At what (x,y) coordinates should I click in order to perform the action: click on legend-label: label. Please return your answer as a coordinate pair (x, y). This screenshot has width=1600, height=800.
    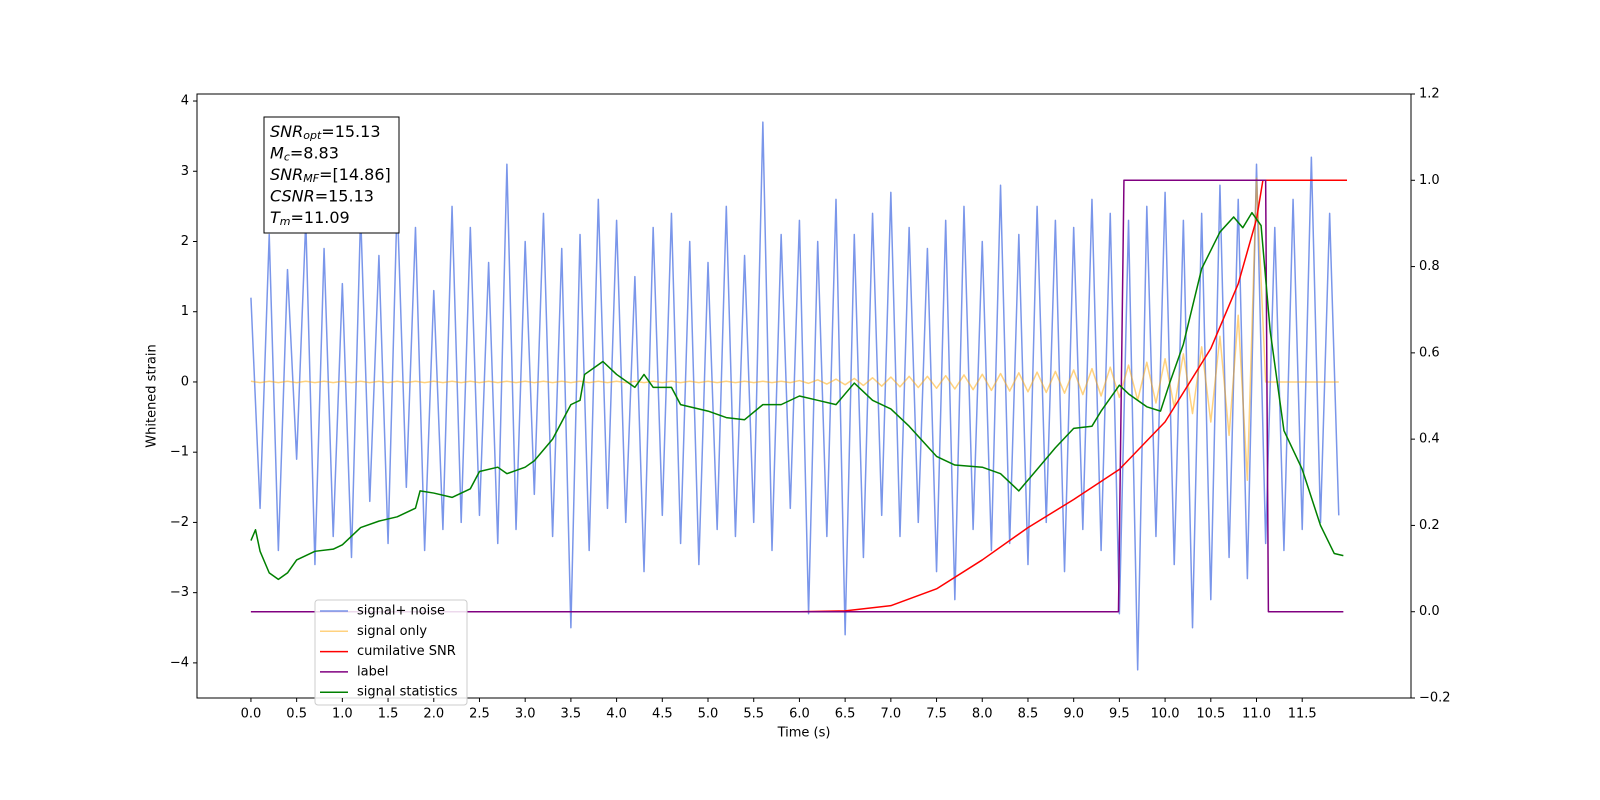
    Looking at the image, I should click on (372, 671).